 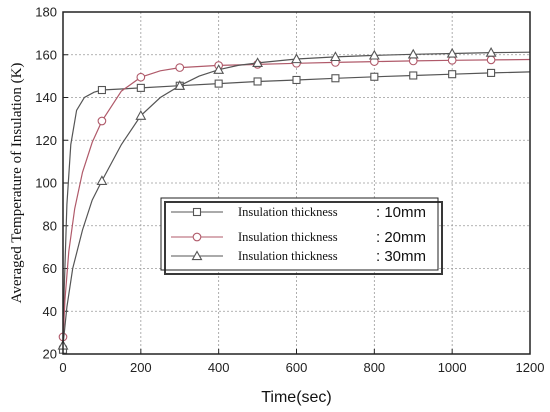 I want to click on y-tick-label: 20, so click(x=50, y=354).